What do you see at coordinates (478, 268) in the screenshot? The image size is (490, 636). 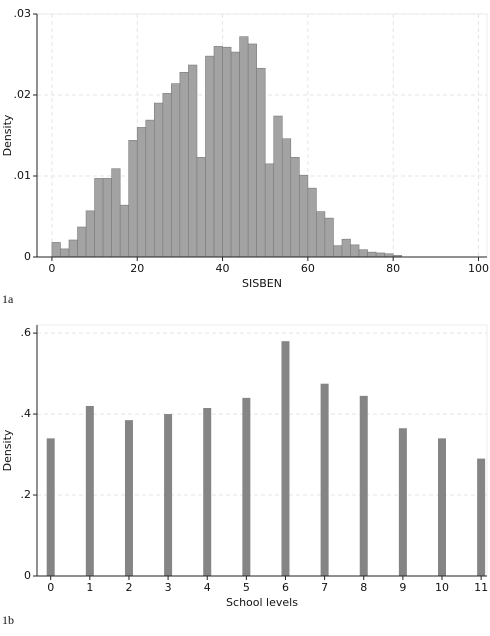 I see `x-tick-label: 100` at bounding box center [478, 268].